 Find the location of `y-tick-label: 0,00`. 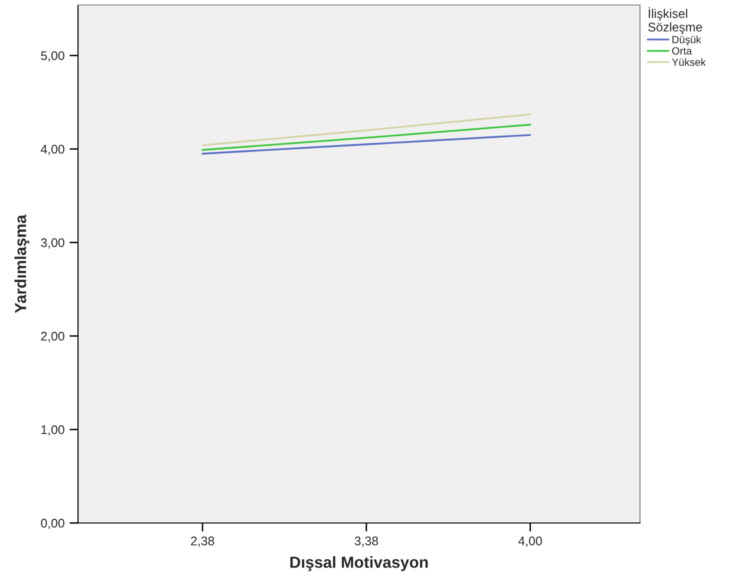

y-tick-label: 0,00 is located at coordinates (52, 524).